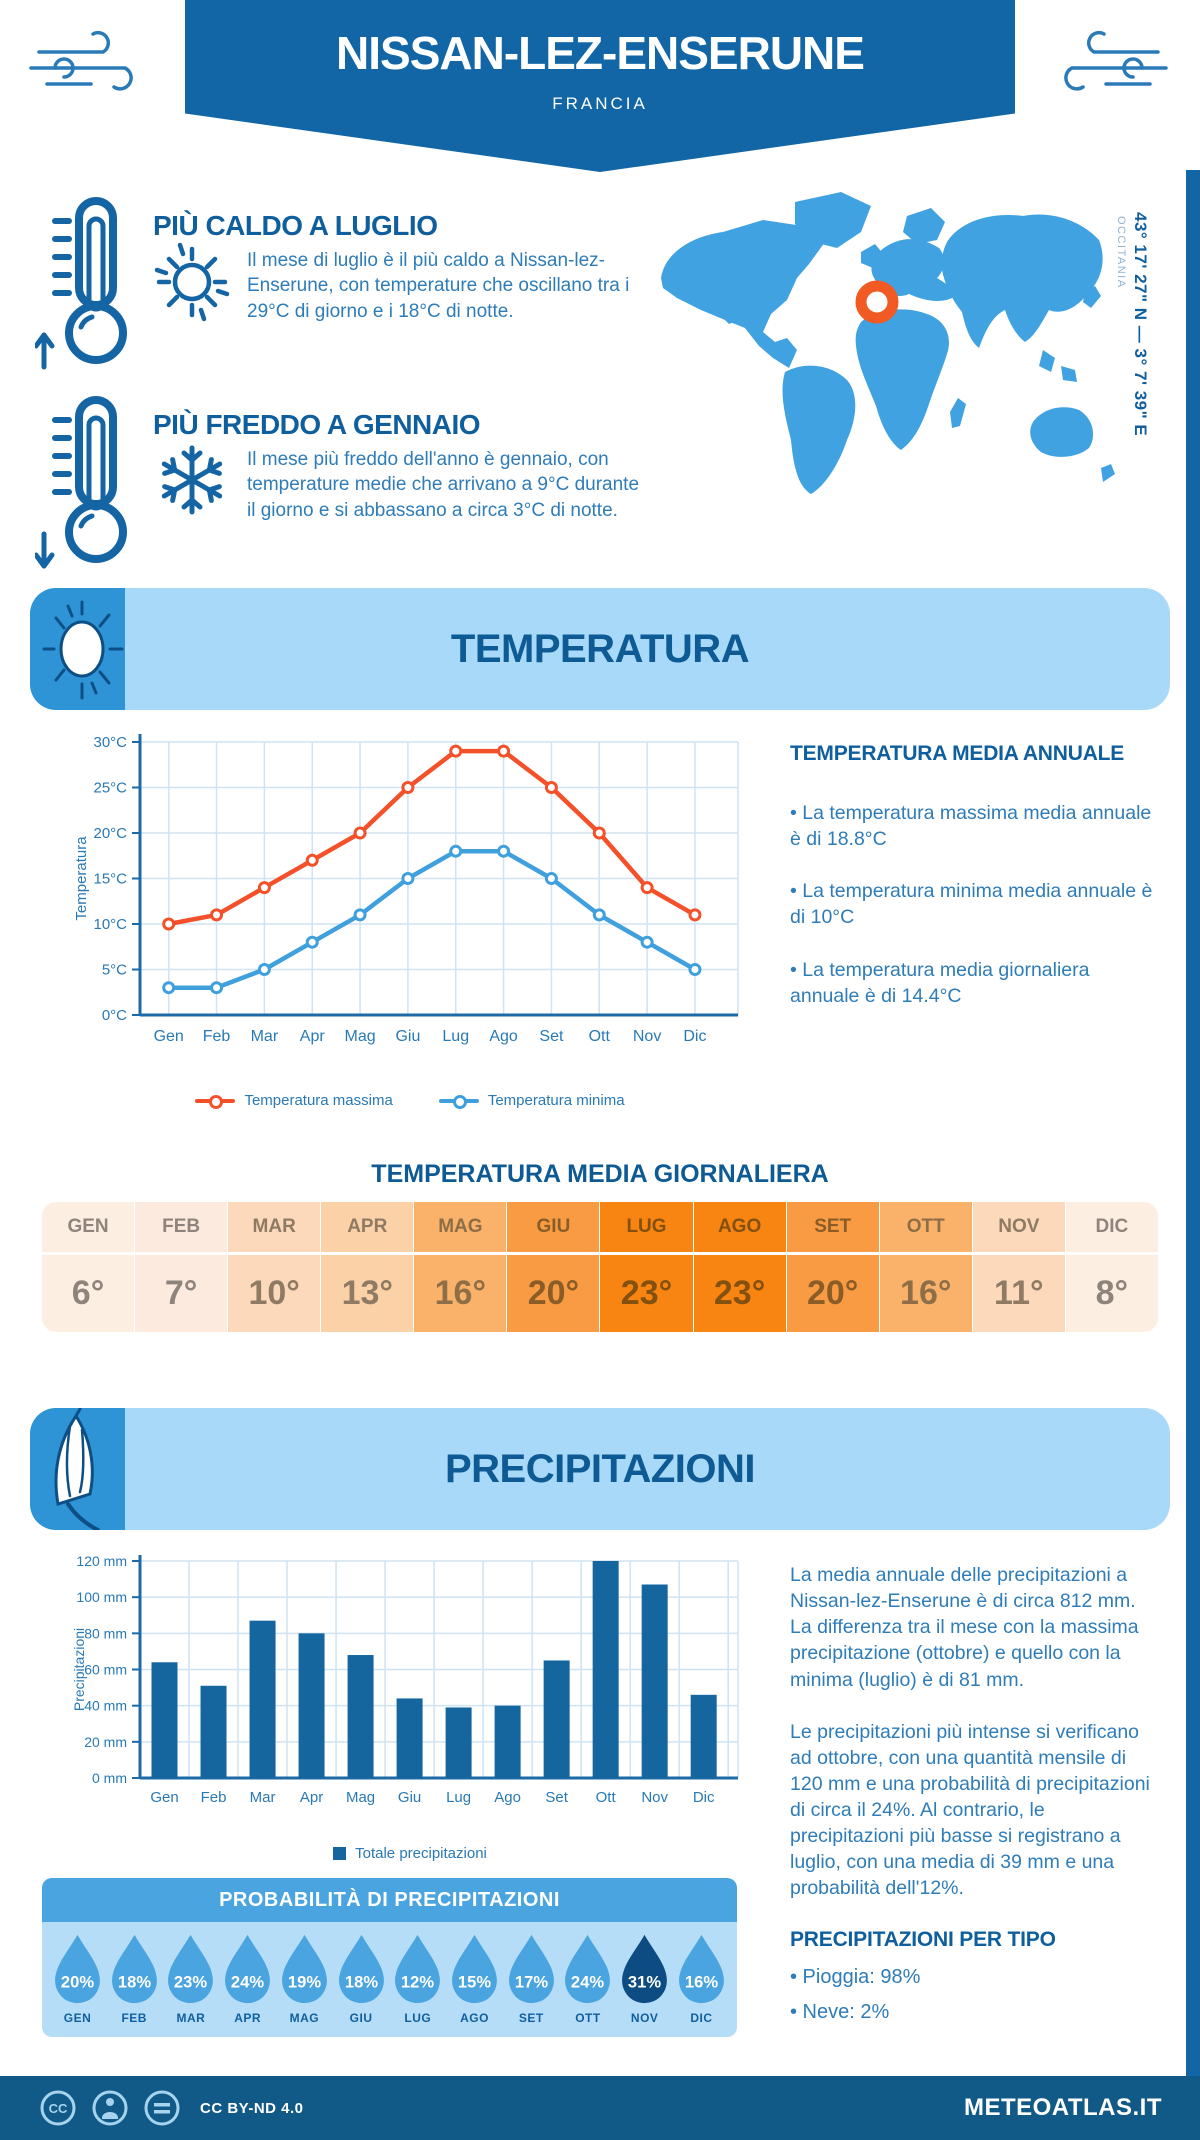  What do you see at coordinates (1062, 2107) in the screenshot?
I see `brand-label: METEOATLAS.IT` at bounding box center [1062, 2107].